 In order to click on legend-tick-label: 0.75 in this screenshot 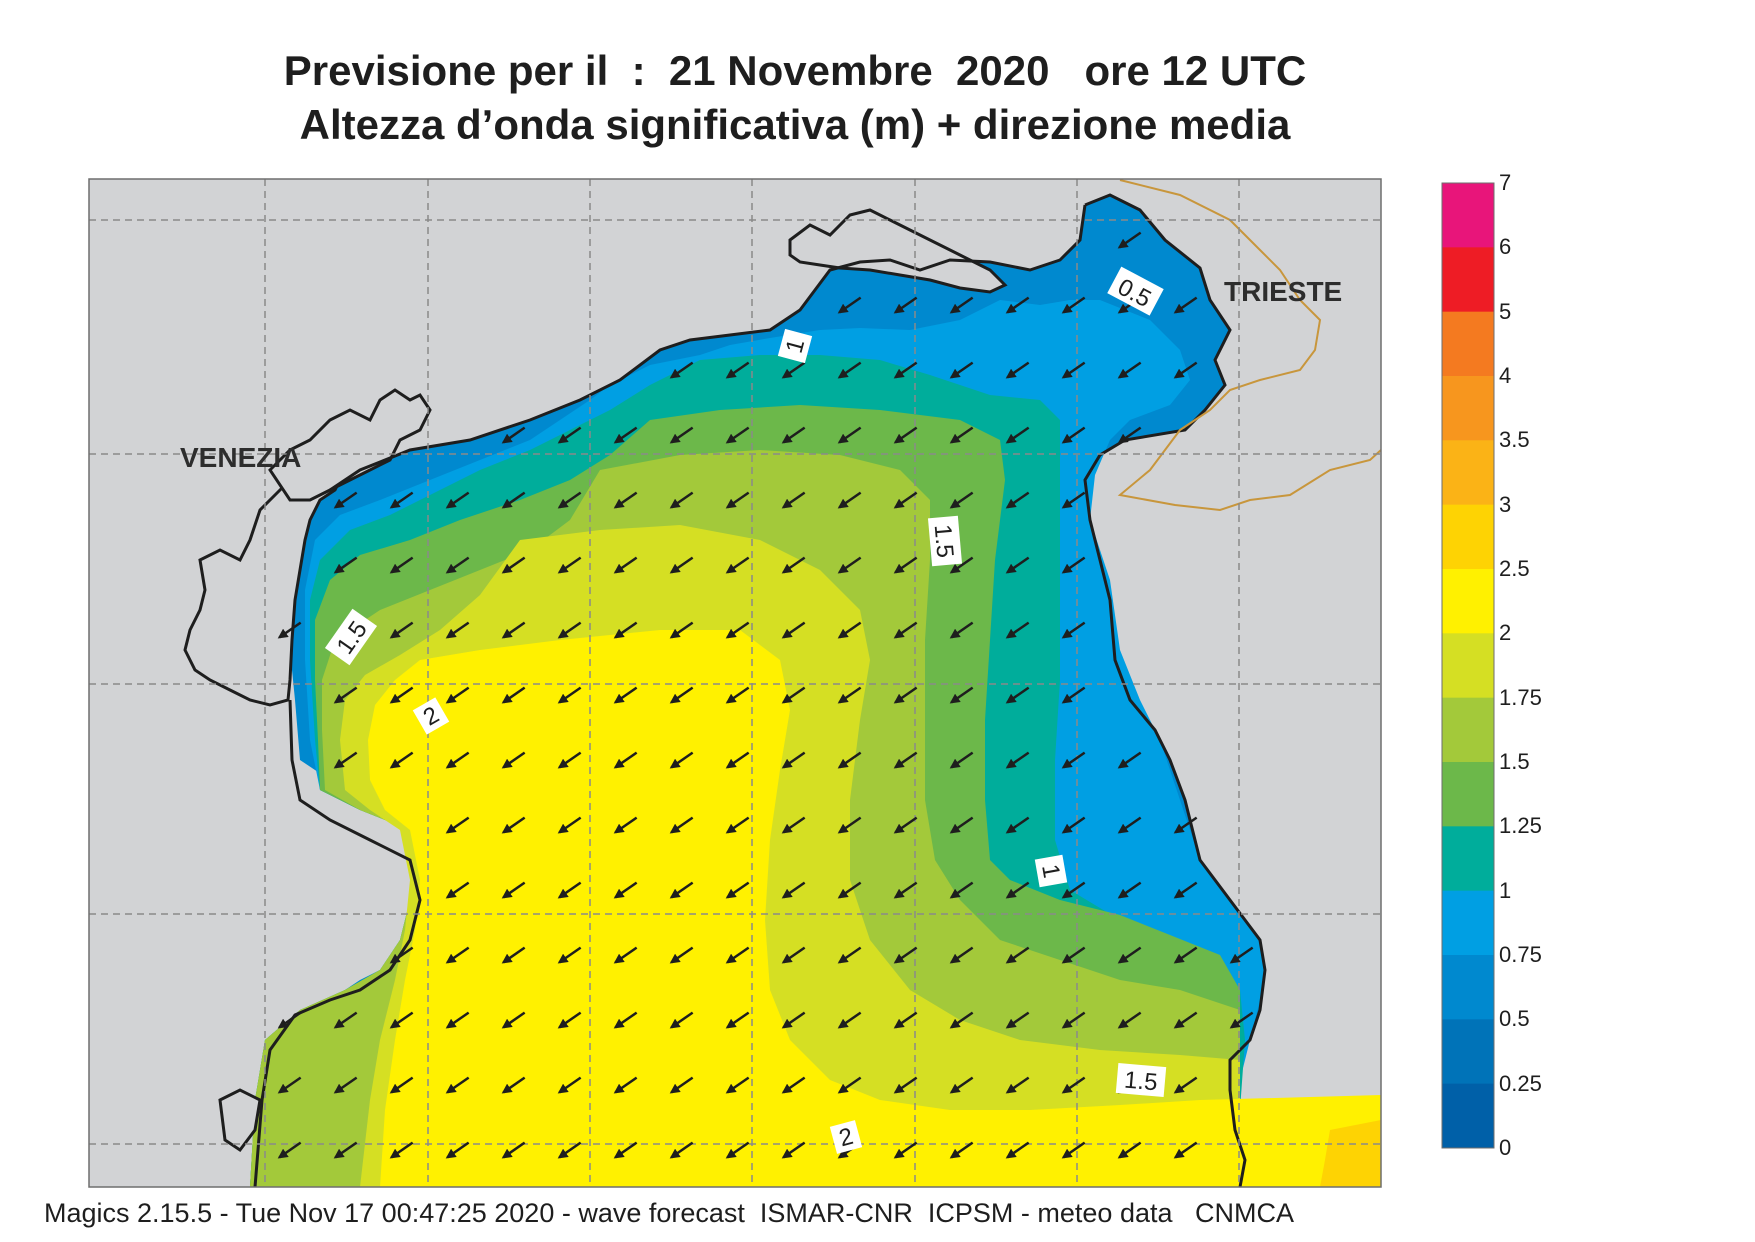, I will do `click(1520, 954)`.